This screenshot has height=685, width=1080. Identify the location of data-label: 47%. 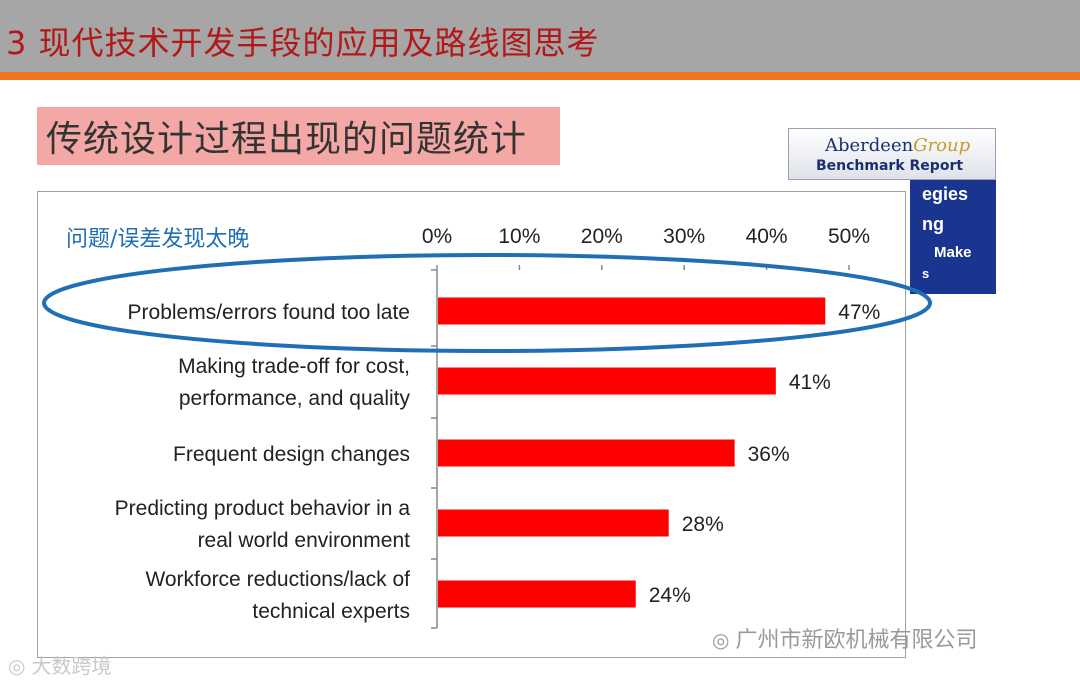
(859, 312).